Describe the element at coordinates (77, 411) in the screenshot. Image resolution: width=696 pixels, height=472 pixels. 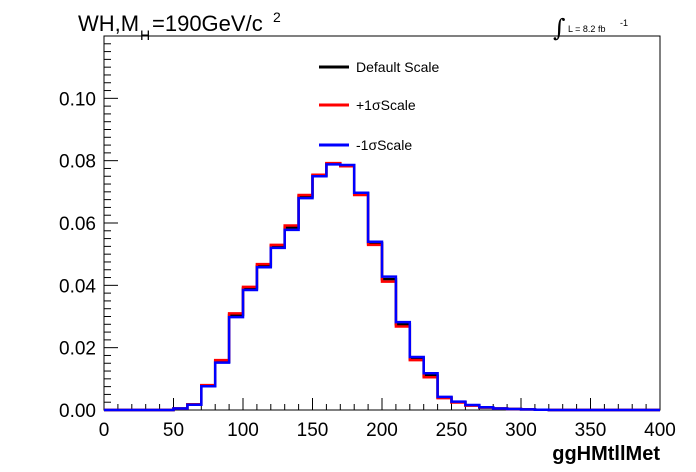
I see `y-tick-label: 0.00` at that location.